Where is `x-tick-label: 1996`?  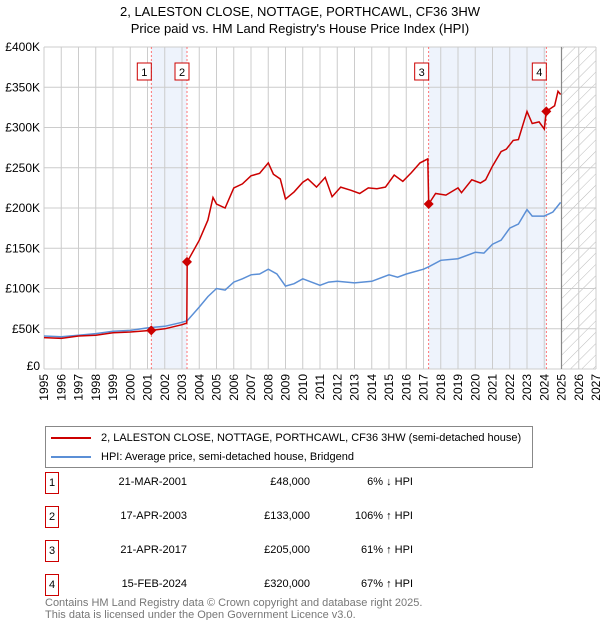
x-tick-label: 1996 is located at coordinates (61, 387).